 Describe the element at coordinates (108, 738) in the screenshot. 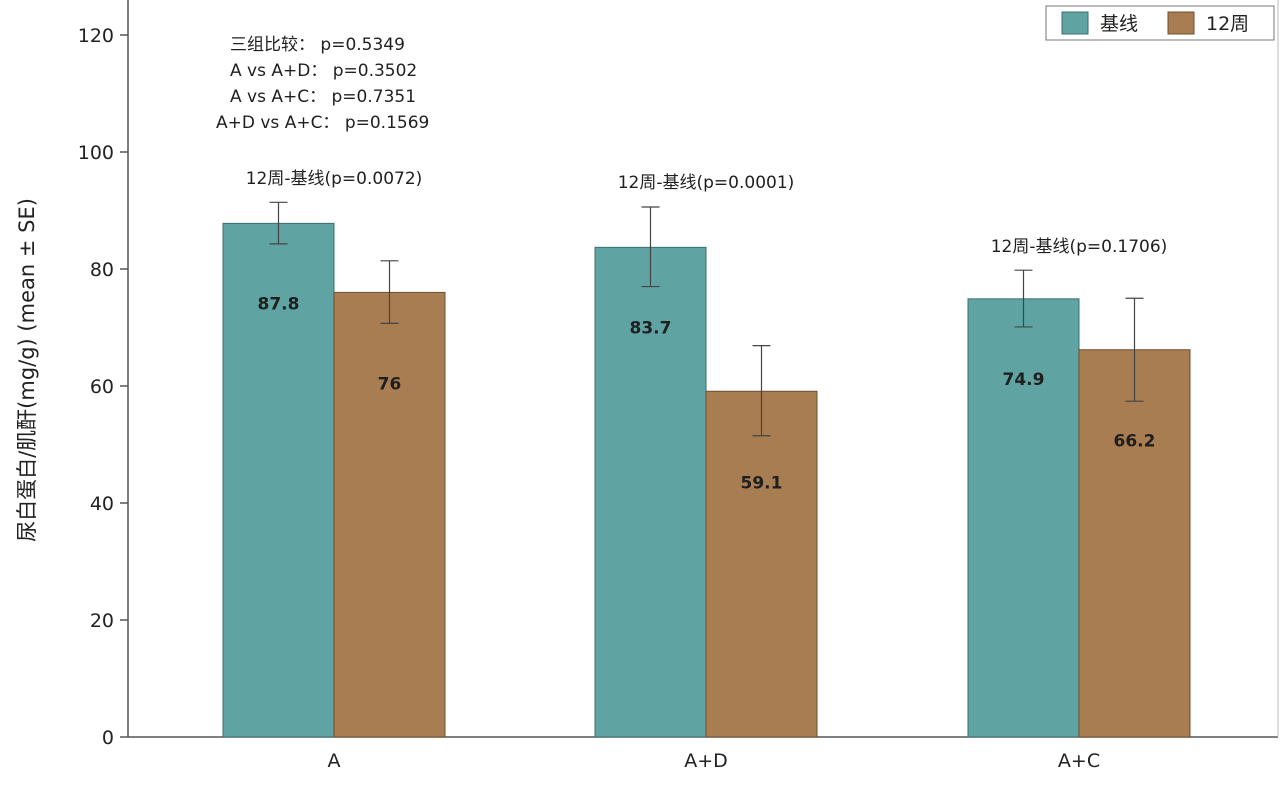

I see `y-tick-label-0: 0` at that location.